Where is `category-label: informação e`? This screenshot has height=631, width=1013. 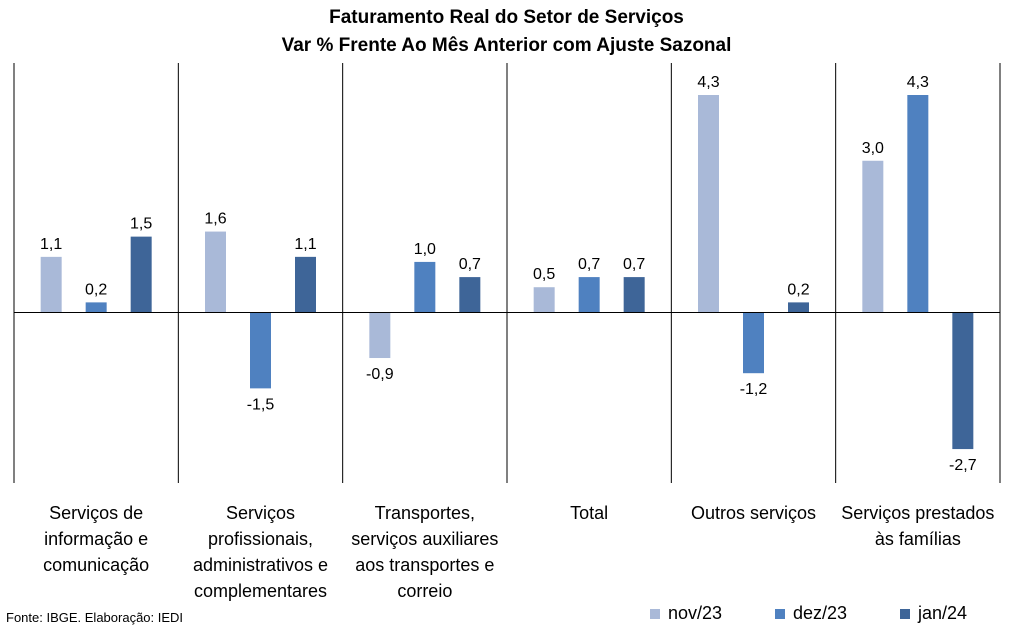 category-label: informação e is located at coordinates (96, 539).